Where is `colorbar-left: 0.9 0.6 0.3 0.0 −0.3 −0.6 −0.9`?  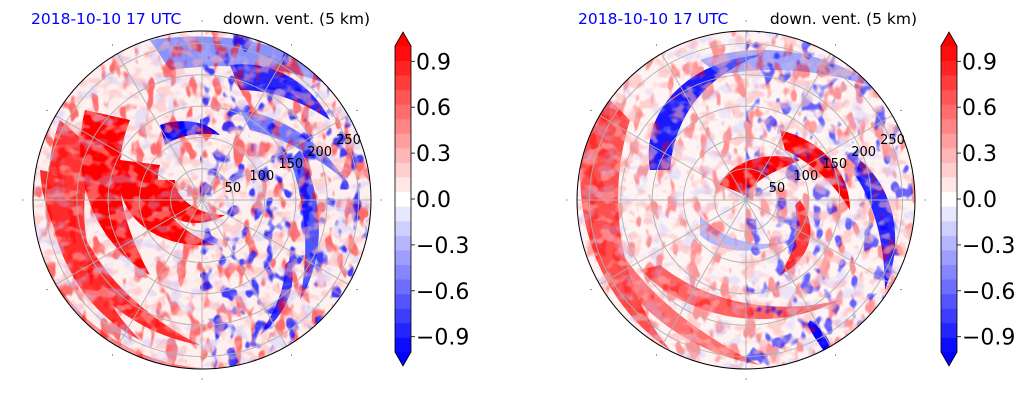 colorbar-left: 0.9 0.6 0.3 0.0 −0.3 −0.6 −0.9 is located at coordinates (431, 199).